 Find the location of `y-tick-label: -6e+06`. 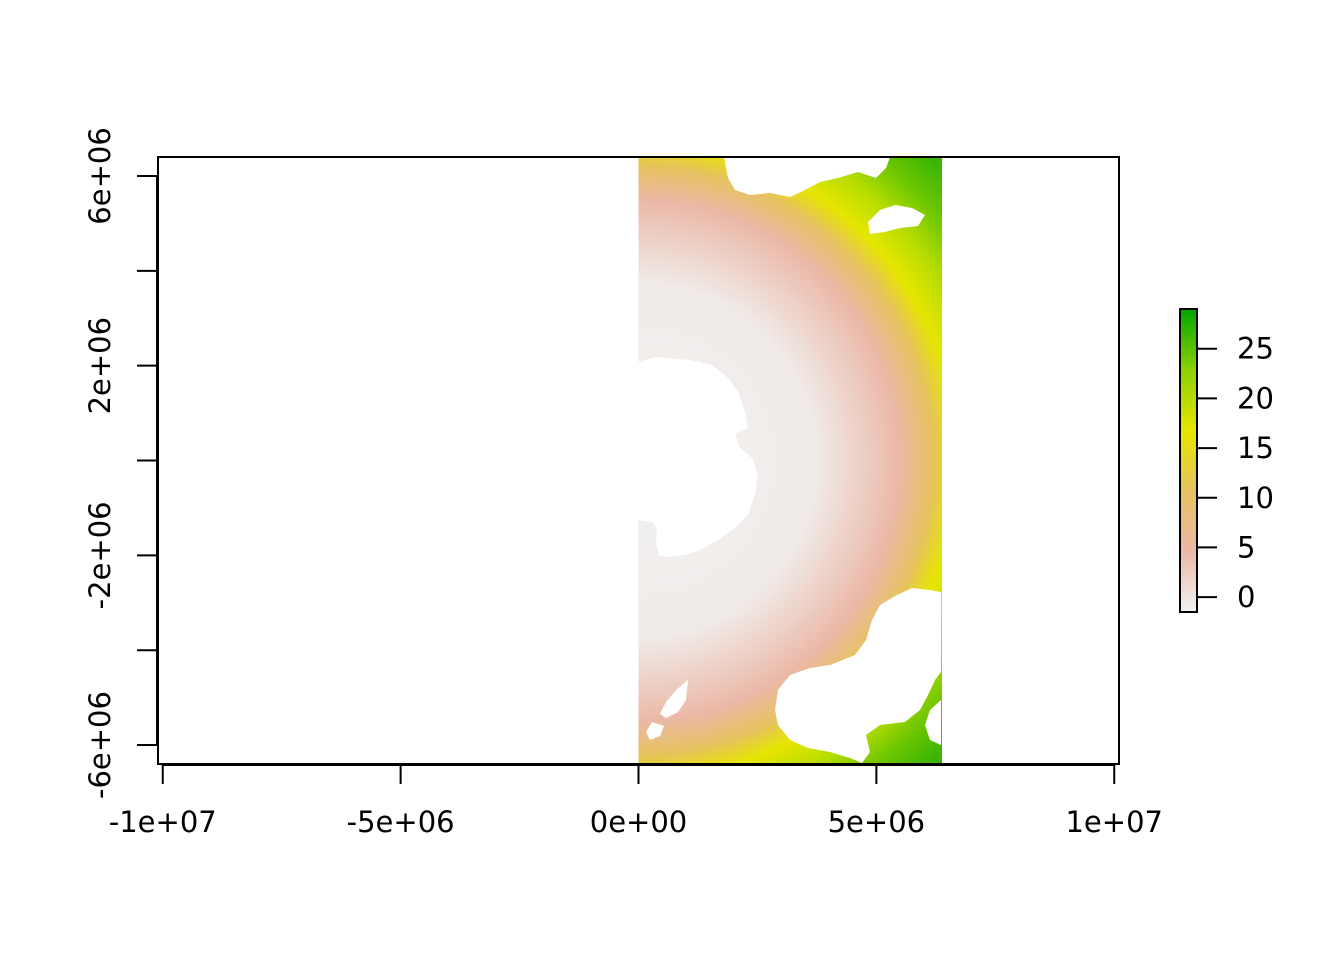

y-tick-label: -6e+06 is located at coordinates (100, 745).